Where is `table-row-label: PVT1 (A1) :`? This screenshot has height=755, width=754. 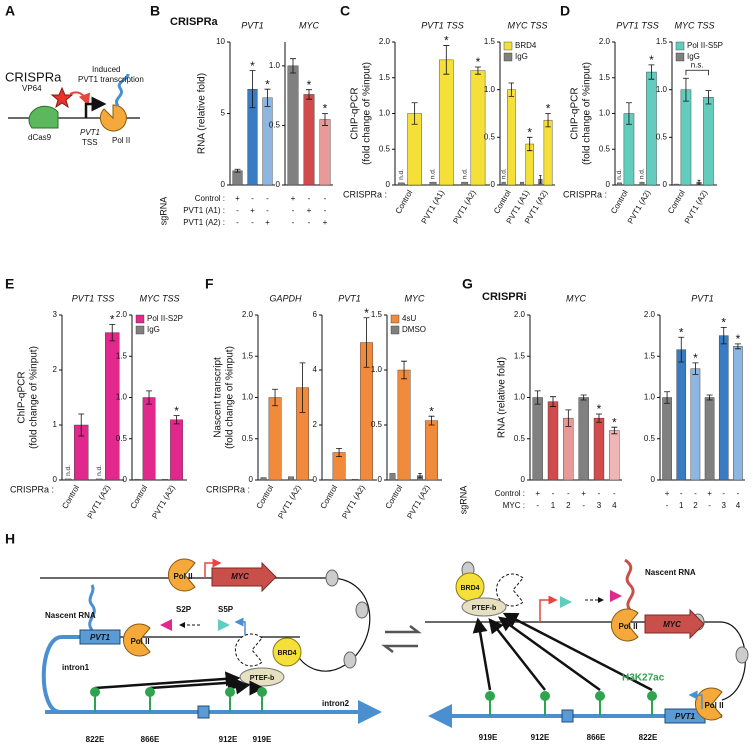
table-row-label: PVT1 (A1) : is located at coordinates (204, 210).